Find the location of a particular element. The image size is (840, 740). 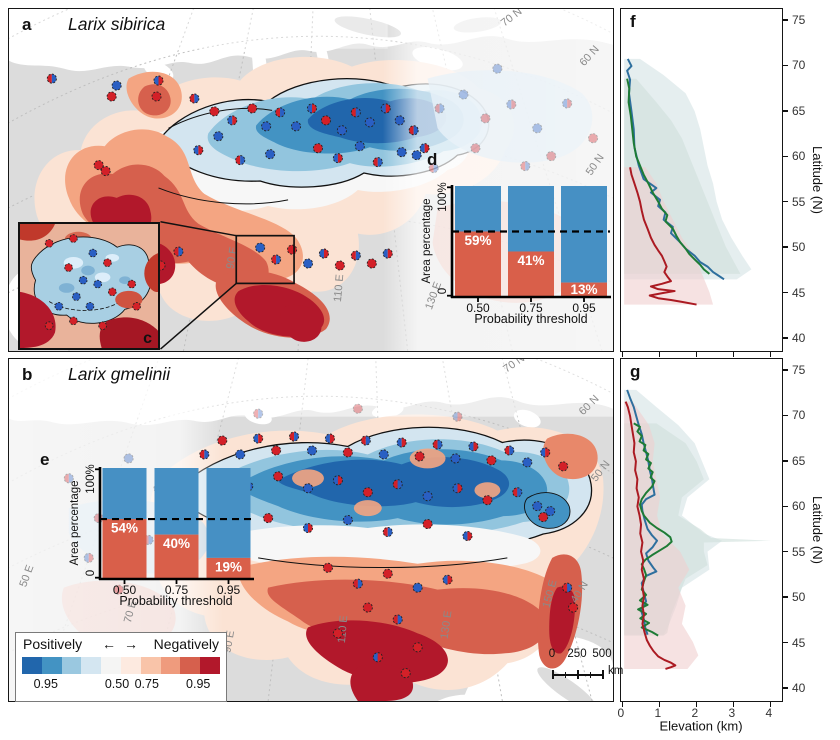

bar-value-label: 41% is located at coordinates (530, 260).